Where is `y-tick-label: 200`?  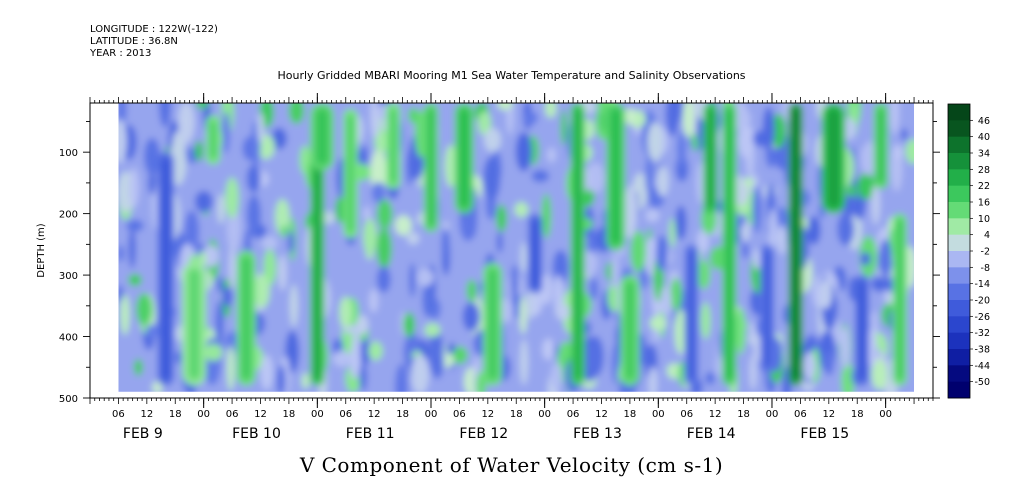
y-tick-label: 200 is located at coordinates (68, 215).